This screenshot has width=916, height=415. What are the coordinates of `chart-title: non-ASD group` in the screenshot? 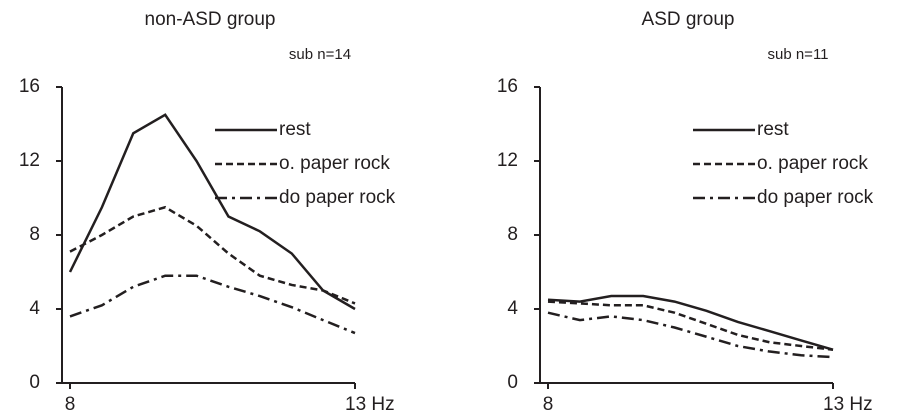 It's located at (210, 19).